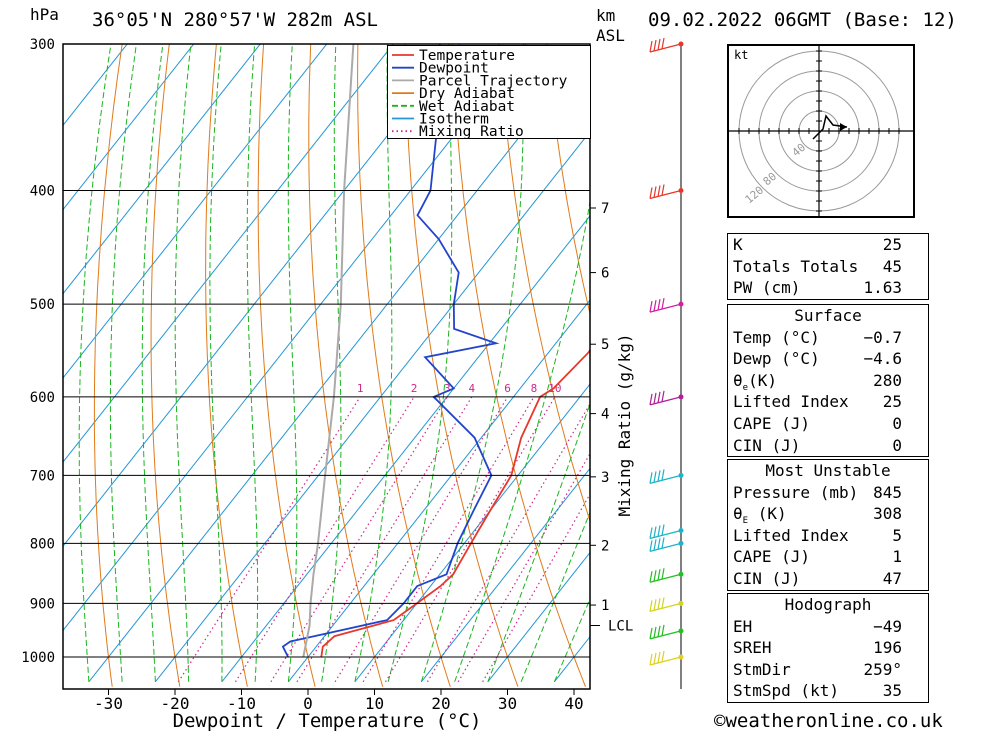 Image resolution: width=1000 pixels, height=733 pixels. What do you see at coordinates (605, 415) in the screenshot?
I see `km-tick-label: 4` at bounding box center [605, 415].